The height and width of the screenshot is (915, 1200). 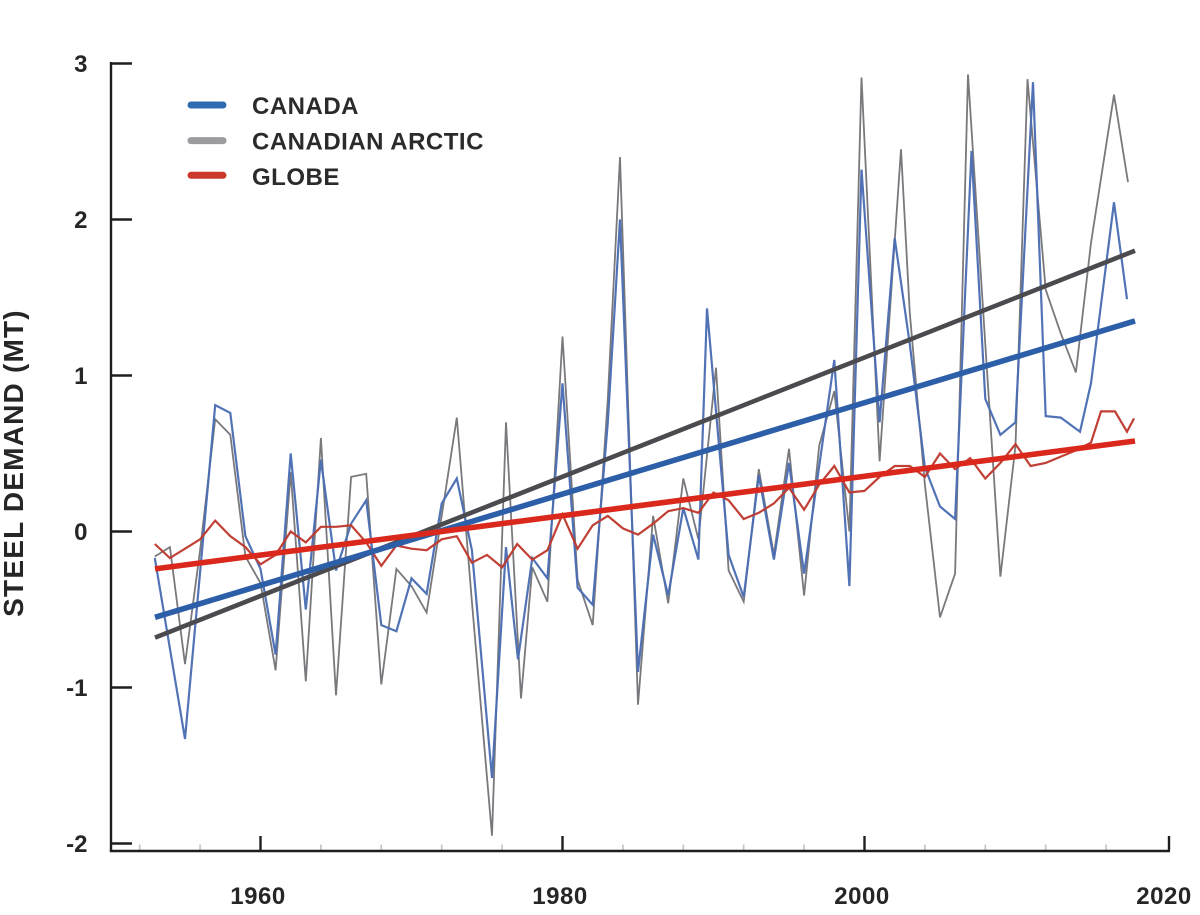 What do you see at coordinates (257, 896) in the screenshot?
I see `svg-text: 1960` at bounding box center [257, 896].